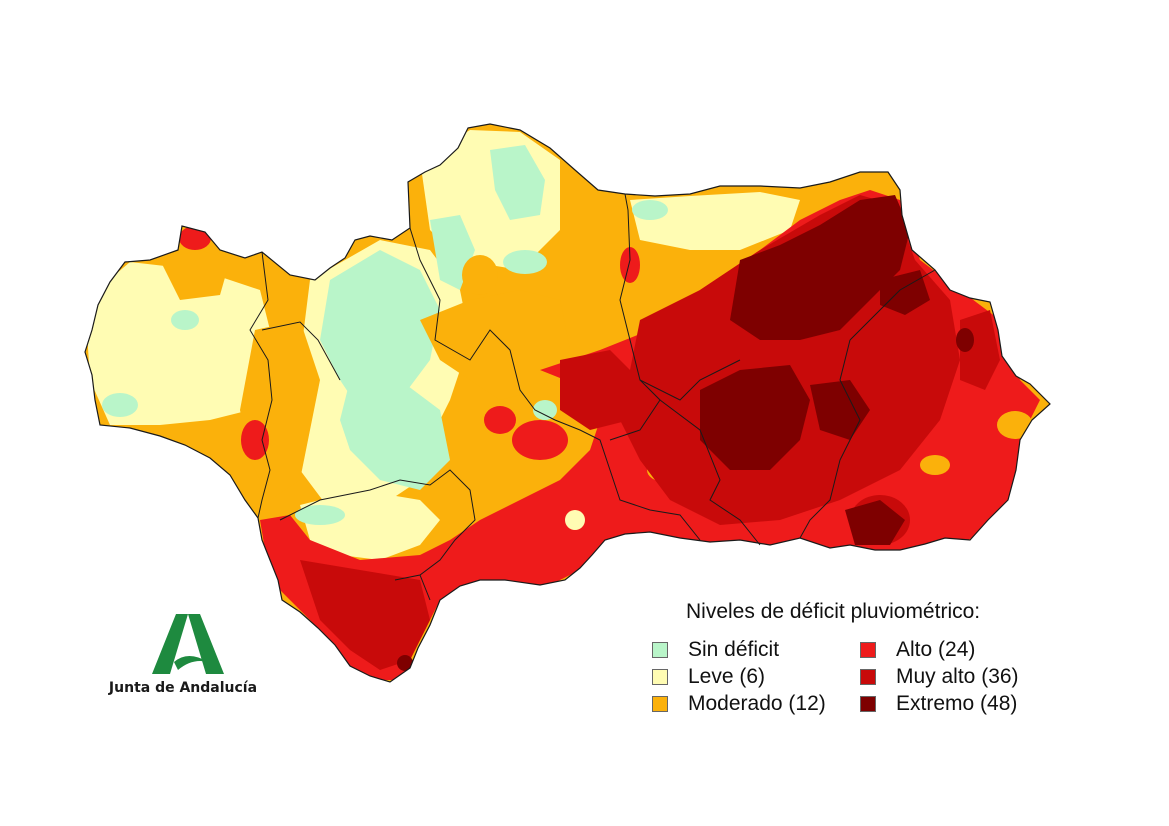  I want to click on legend-label: Extremo (48), so click(957, 703).